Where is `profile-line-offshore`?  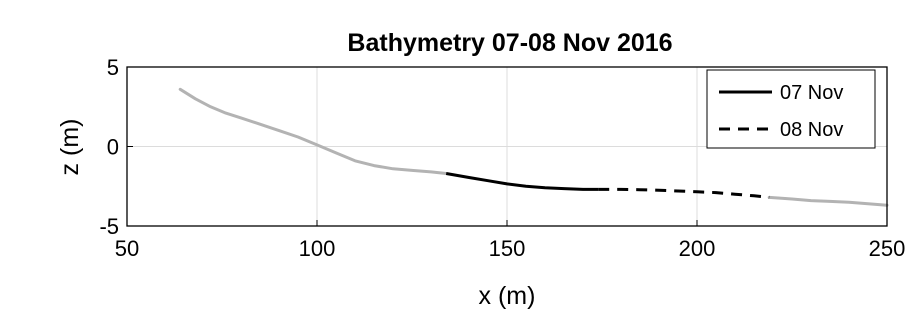
profile-line-offshore is located at coordinates (828, 201).